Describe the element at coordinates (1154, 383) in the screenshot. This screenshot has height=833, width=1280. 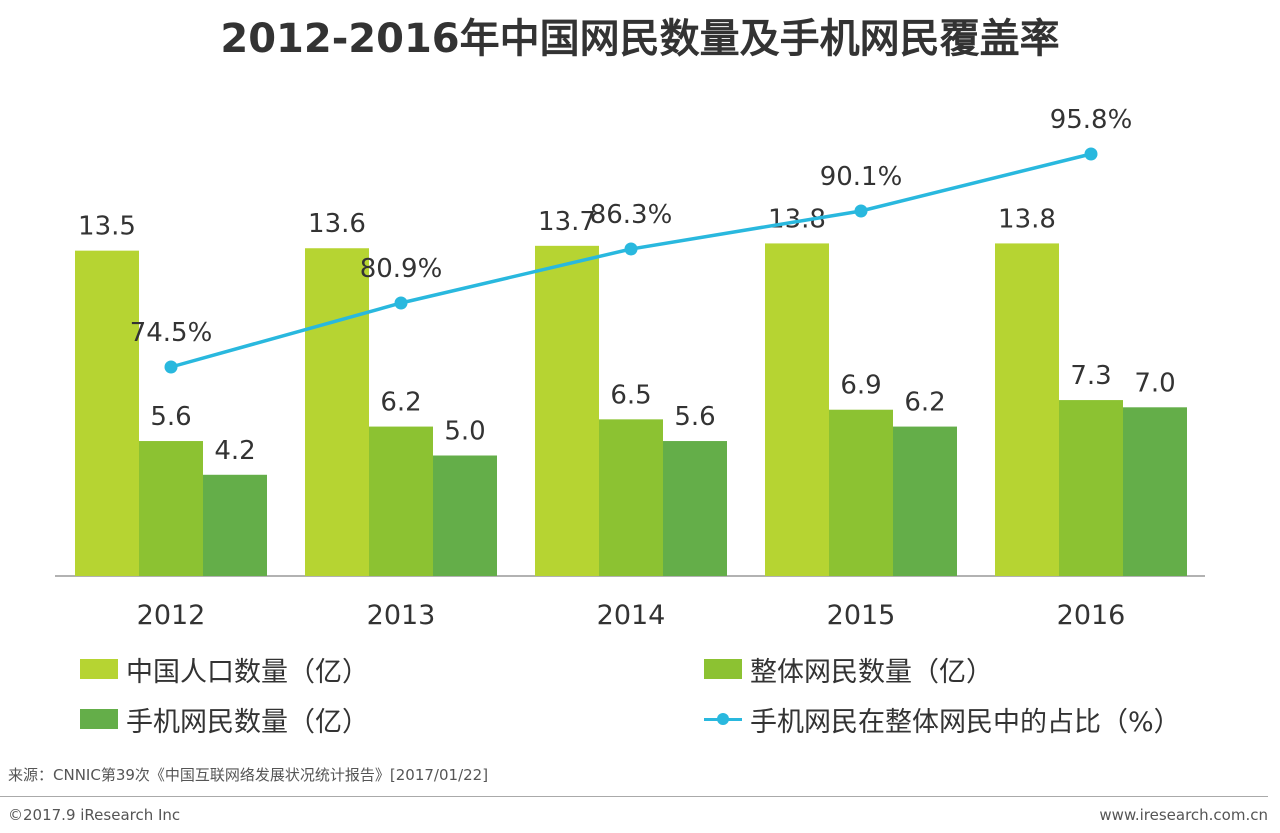
I see `bar-label-2-2016: 7.0` at that location.